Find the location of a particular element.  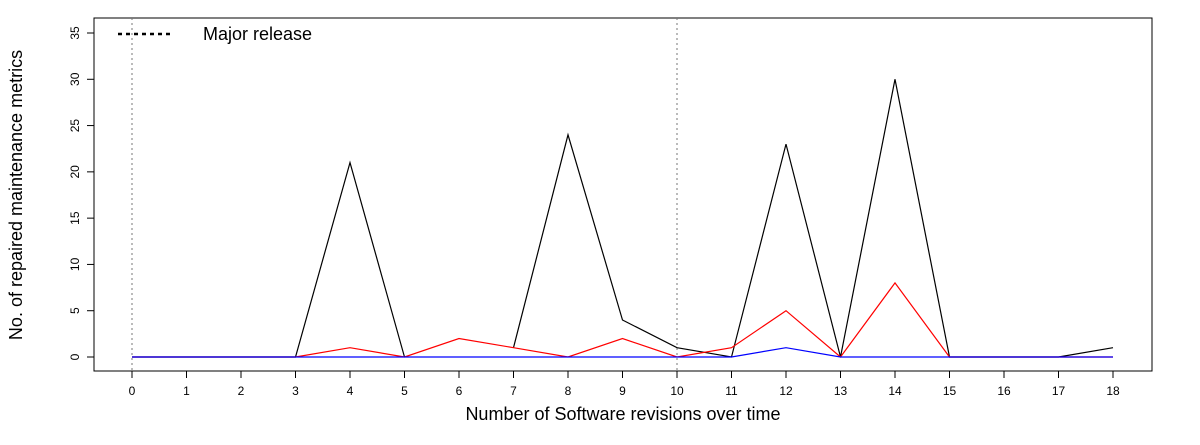

x-tick-label: 12 is located at coordinates (786, 391).